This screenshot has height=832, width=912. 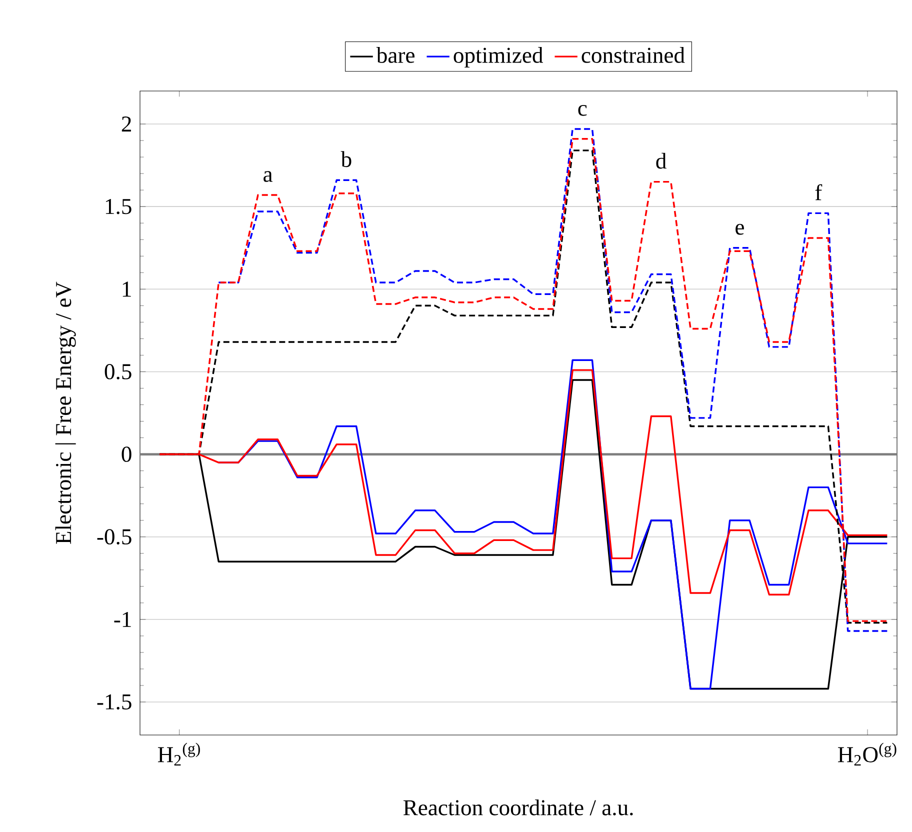 What do you see at coordinates (114, 702) in the screenshot?
I see `y-tick-label: -1.5` at bounding box center [114, 702].